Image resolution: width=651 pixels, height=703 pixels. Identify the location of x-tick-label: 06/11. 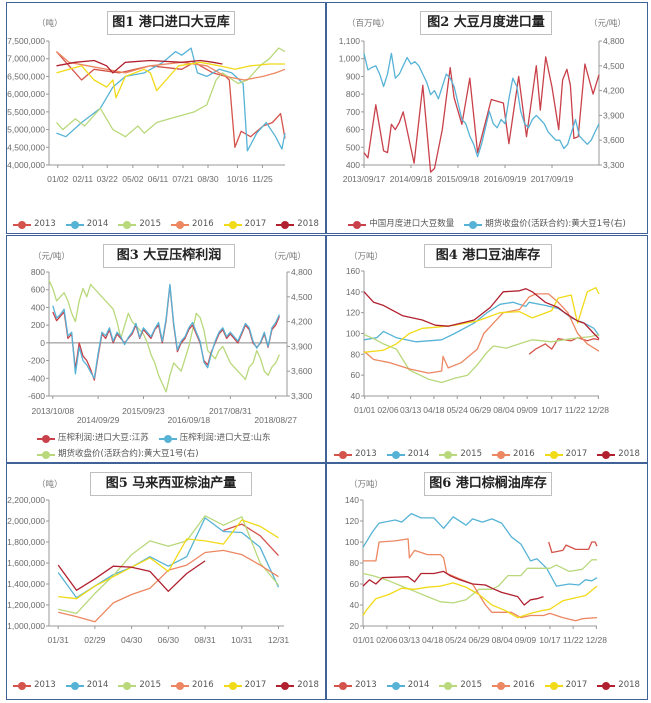
(158, 179).